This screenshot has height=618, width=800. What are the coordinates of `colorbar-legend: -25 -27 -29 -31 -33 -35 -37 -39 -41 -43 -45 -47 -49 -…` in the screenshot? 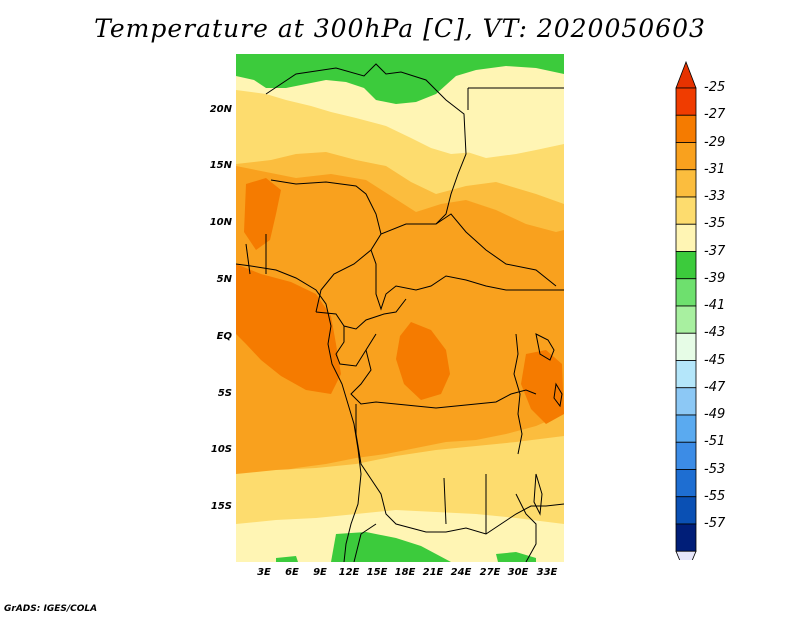 It's located at (722, 318).